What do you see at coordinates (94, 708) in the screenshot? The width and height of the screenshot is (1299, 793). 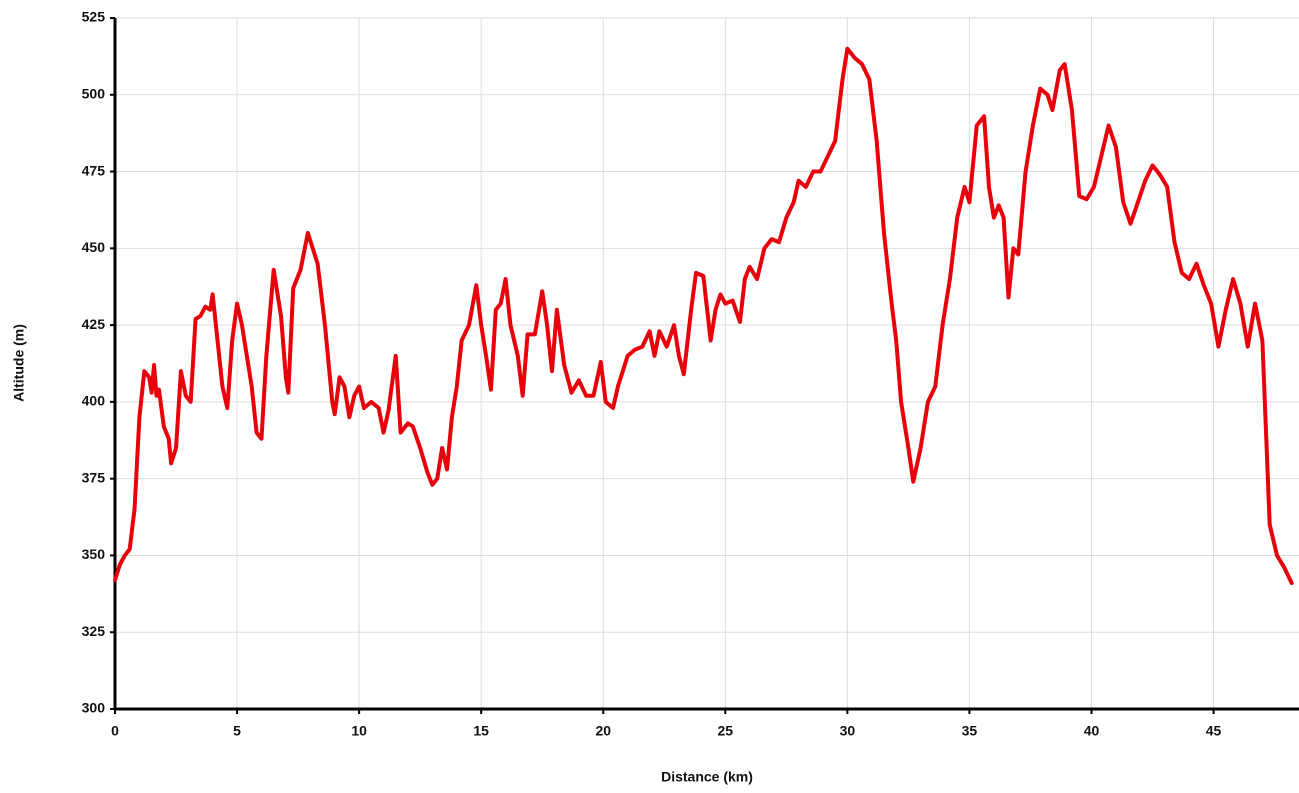 I see `y-tick-label: 300` at bounding box center [94, 708].